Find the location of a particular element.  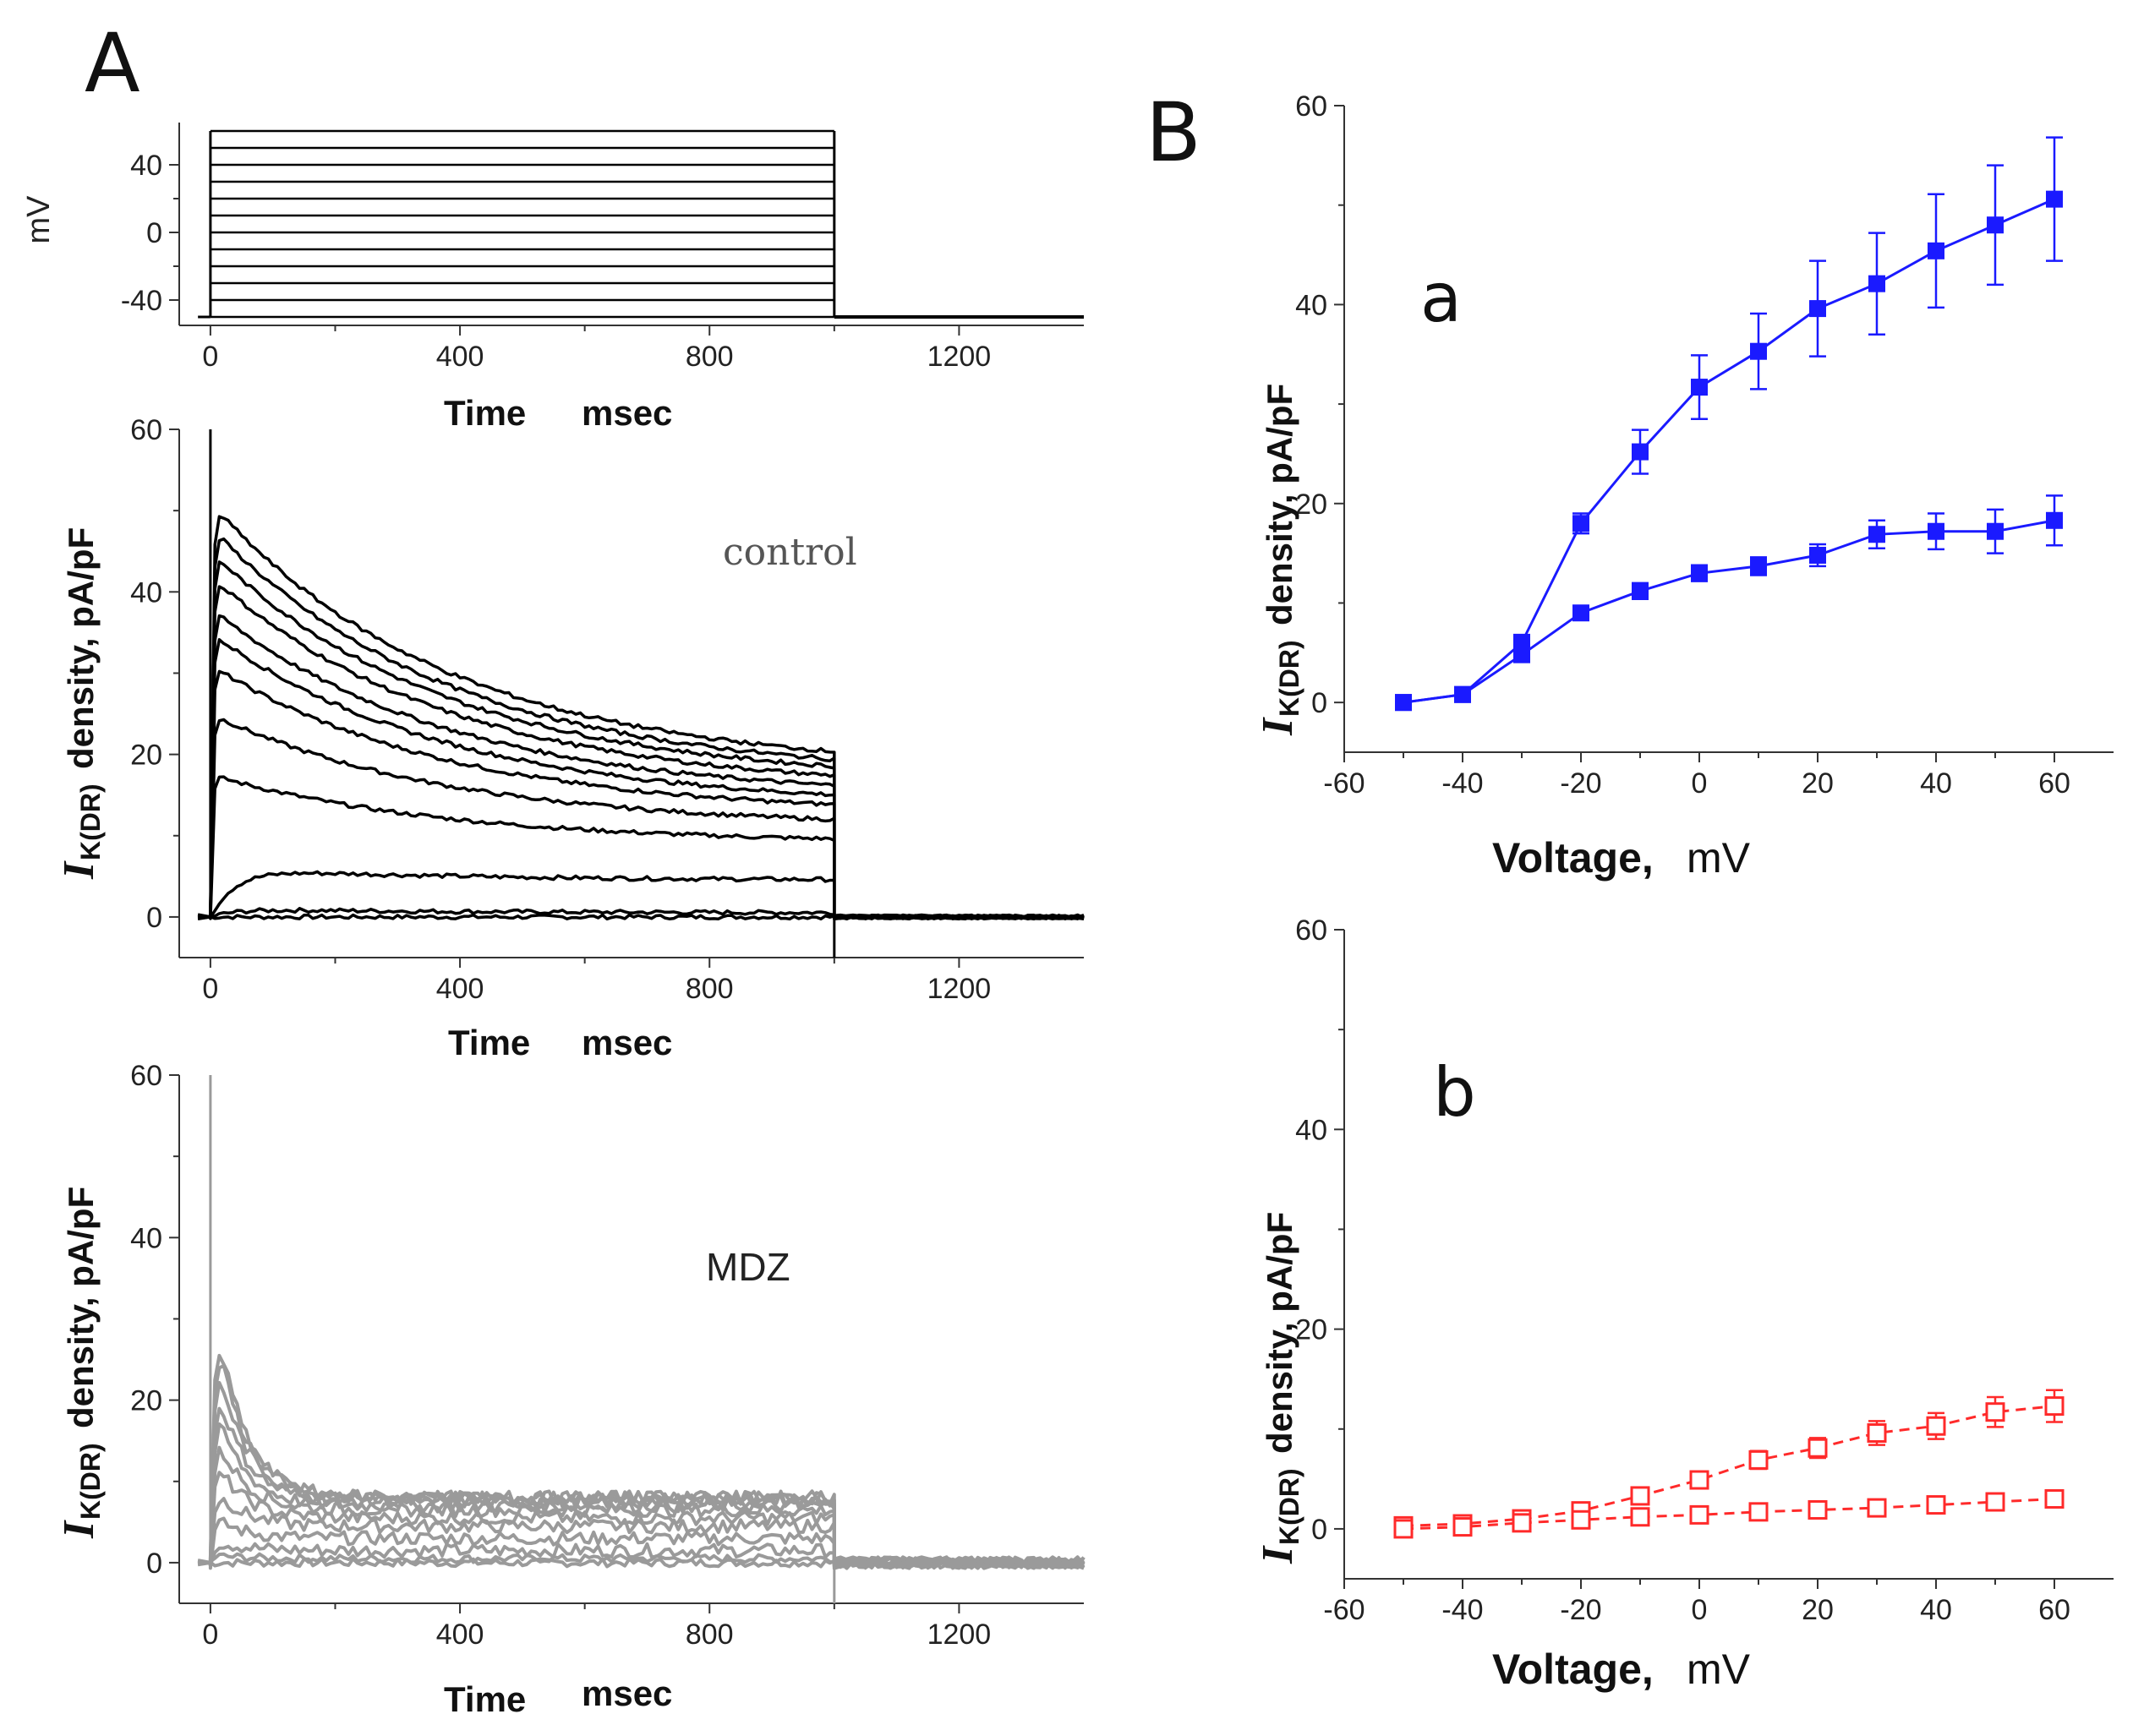

protocol-xlabel-time: Time is located at coordinates (485, 413).